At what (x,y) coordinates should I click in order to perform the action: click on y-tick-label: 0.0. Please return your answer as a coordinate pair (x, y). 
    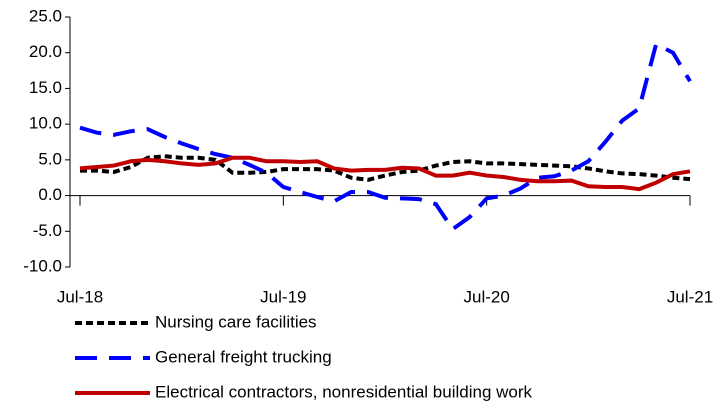
    Looking at the image, I should click on (50, 194).